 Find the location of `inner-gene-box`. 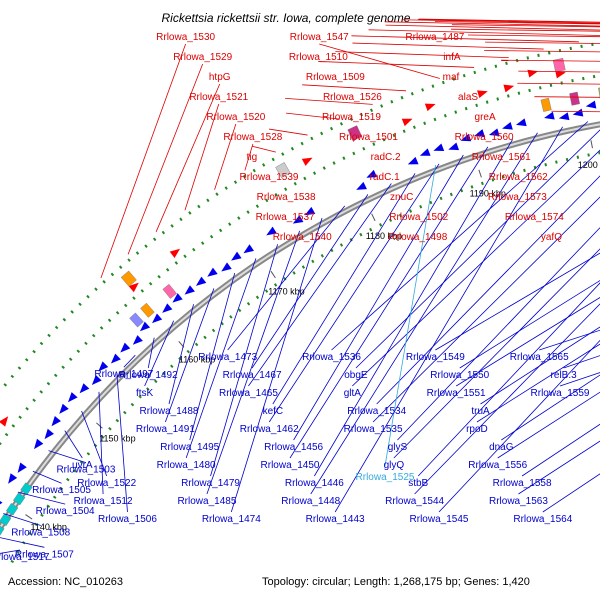

inner-gene-box is located at coordinates (12, 509).